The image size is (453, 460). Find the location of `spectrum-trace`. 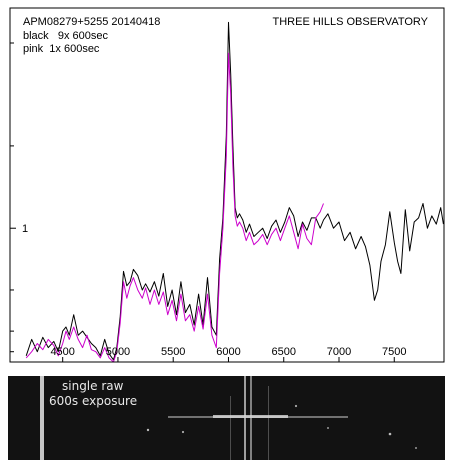

spectrum-trace is located at coordinates (250, 416).